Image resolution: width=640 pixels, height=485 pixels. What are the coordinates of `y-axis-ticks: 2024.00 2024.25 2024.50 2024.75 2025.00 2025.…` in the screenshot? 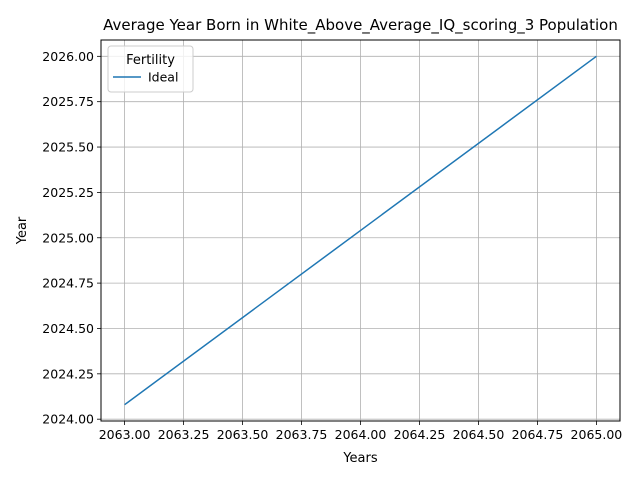 It's located at (71, 238).